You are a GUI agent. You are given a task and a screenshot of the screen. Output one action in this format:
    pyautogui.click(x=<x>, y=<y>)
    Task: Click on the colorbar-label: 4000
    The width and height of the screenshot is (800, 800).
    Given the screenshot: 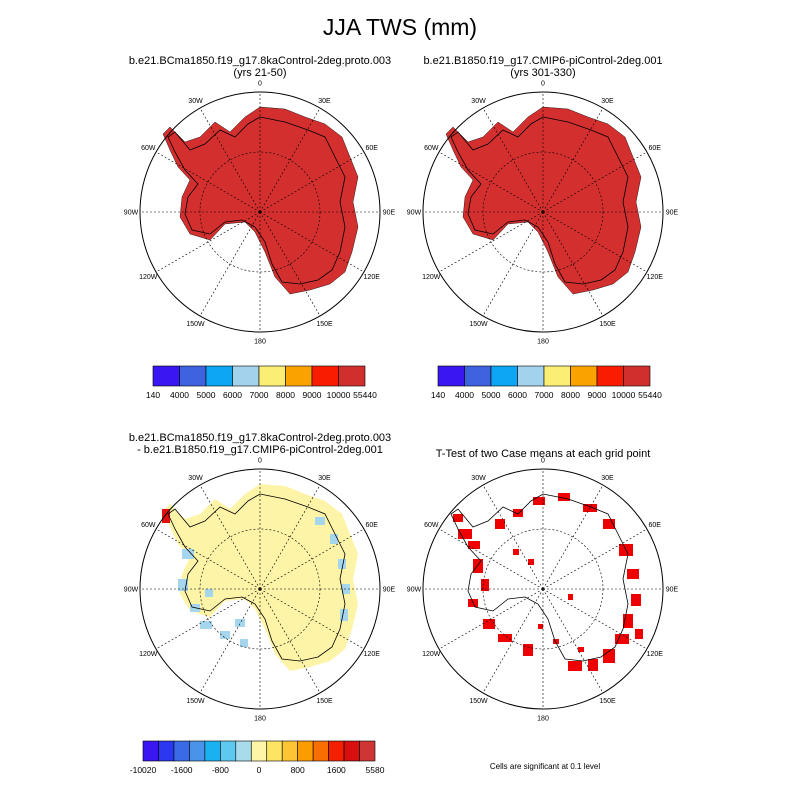 What is the action you would take?
    pyautogui.click(x=179, y=395)
    